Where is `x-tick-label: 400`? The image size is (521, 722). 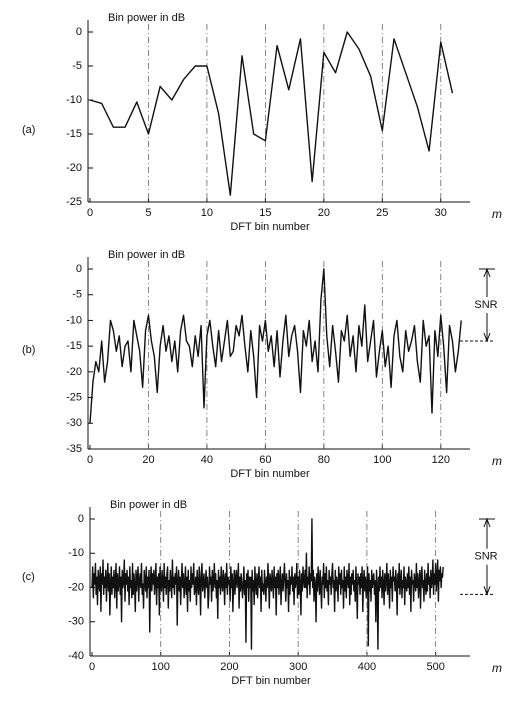
x-tick-label: 400 is located at coordinates (367, 667).